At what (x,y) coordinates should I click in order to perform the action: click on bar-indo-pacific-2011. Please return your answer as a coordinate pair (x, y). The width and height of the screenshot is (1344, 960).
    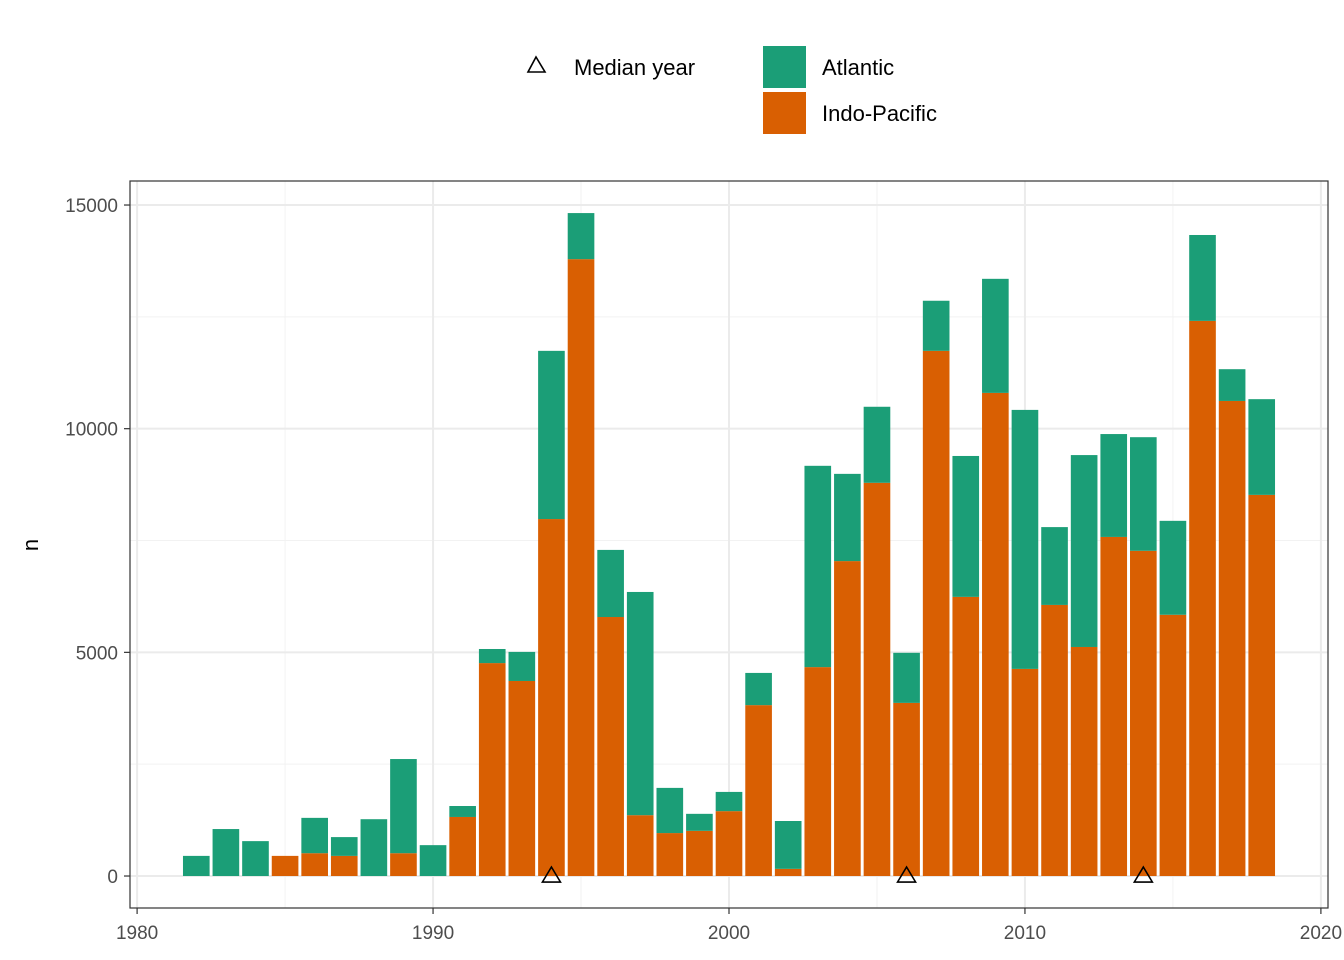
    Looking at the image, I should click on (1054, 740).